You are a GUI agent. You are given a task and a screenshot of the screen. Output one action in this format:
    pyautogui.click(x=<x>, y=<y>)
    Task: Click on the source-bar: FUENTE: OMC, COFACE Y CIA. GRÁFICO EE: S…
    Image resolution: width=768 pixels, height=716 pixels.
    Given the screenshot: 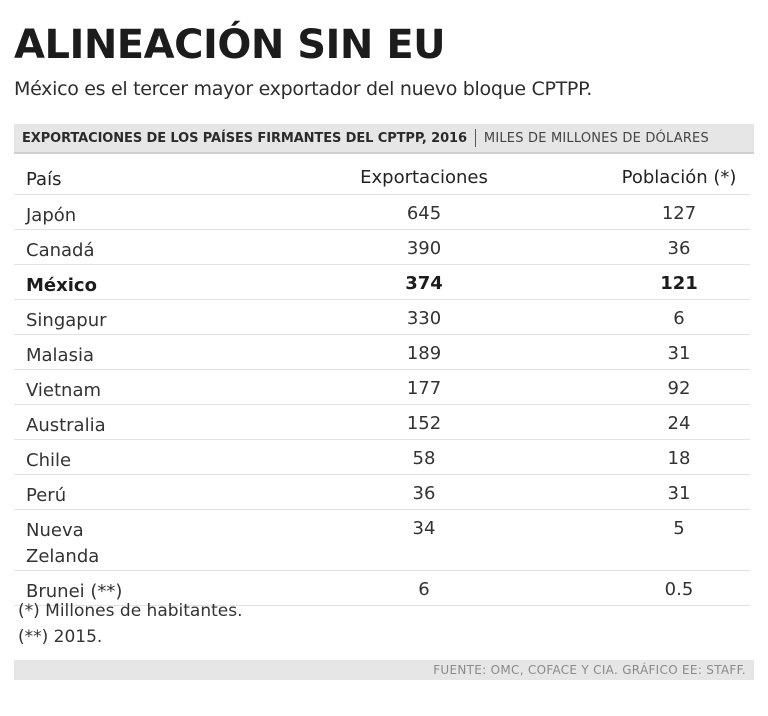 What is the action you would take?
    pyautogui.click(x=384, y=670)
    